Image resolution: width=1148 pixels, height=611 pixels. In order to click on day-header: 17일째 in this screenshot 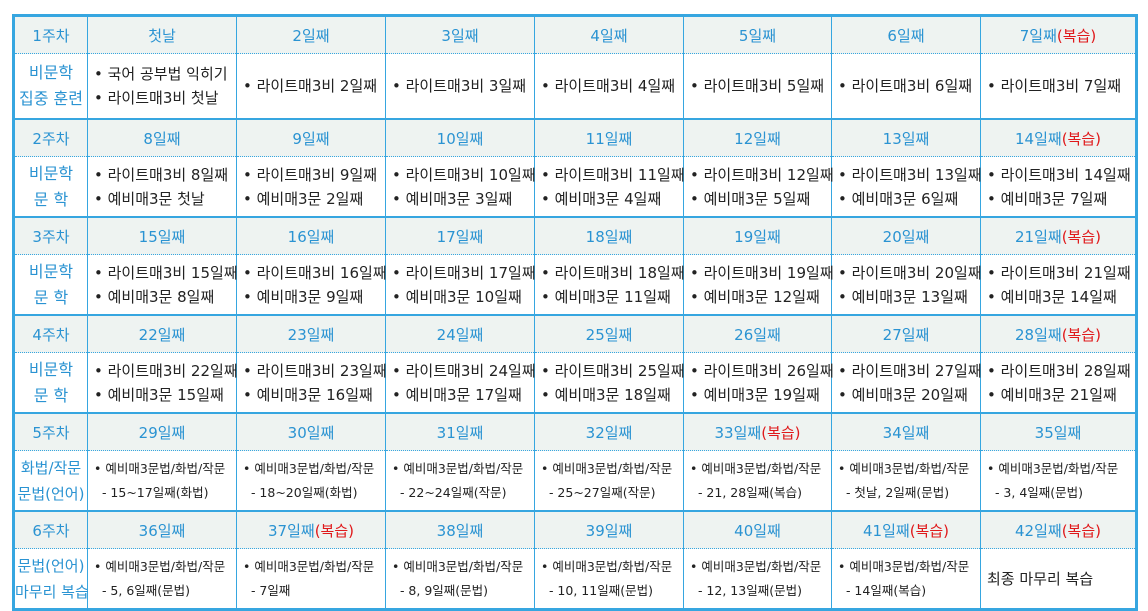, I will do `click(460, 235)`.